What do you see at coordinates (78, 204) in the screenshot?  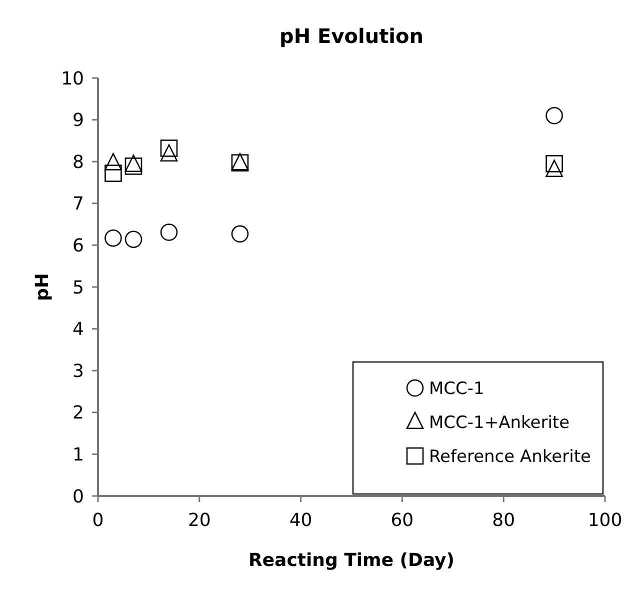 I see `y-tick-label: 7` at bounding box center [78, 204].